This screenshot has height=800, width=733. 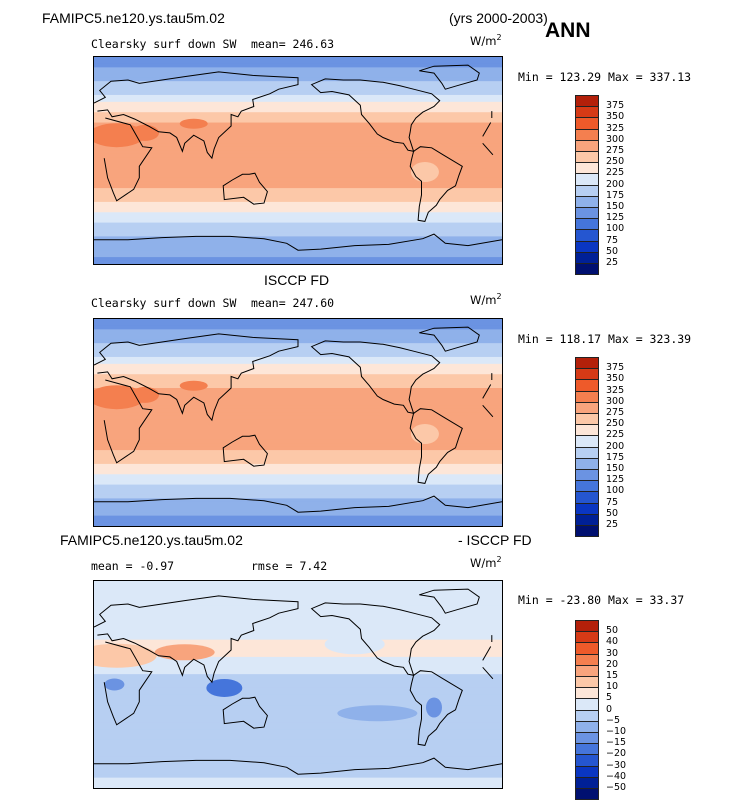 What do you see at coordinates (486, 299) in the screenshot?
I see `panel2-units: W/m2` at bounding box center [486, 299].